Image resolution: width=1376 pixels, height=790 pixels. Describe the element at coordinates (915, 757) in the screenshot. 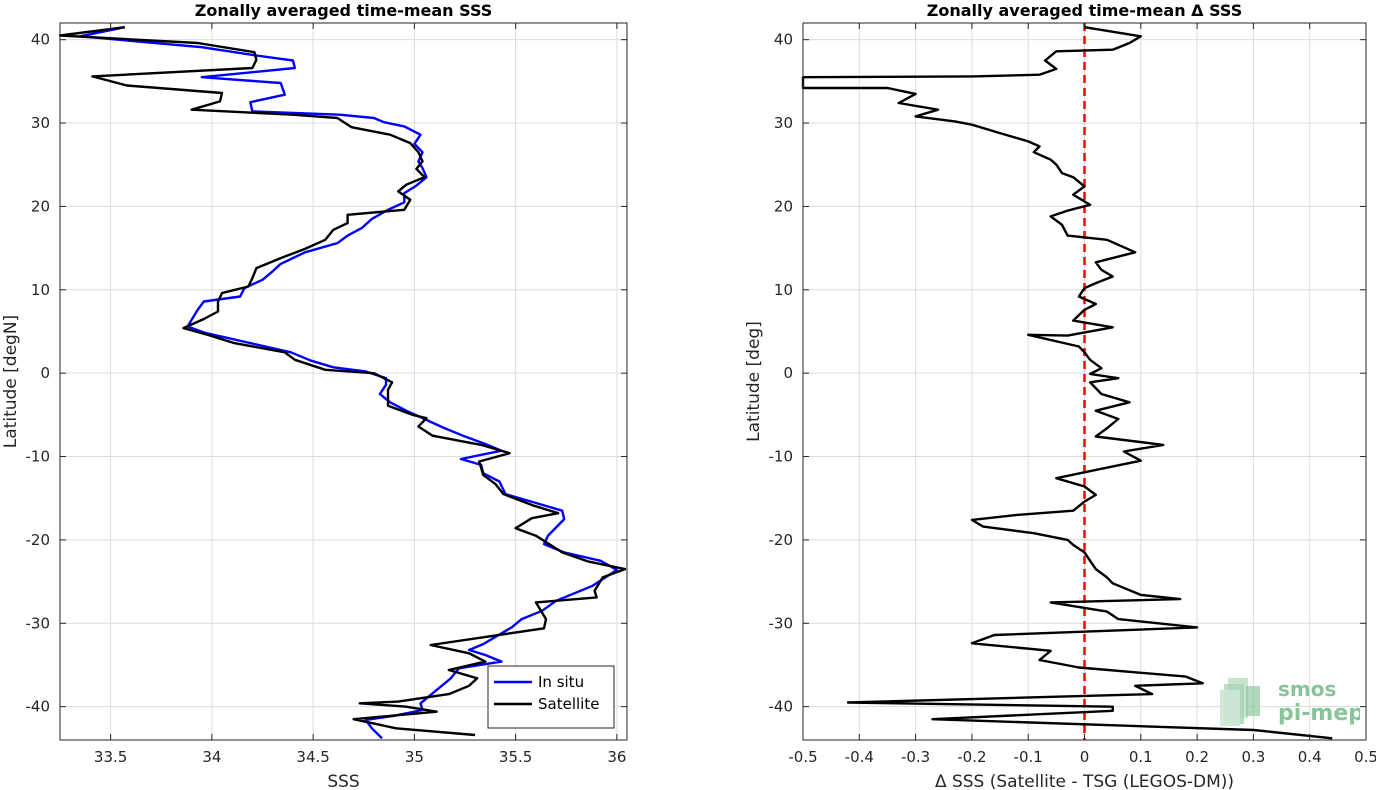

I see `x-tick-label: -0.3` at that location.